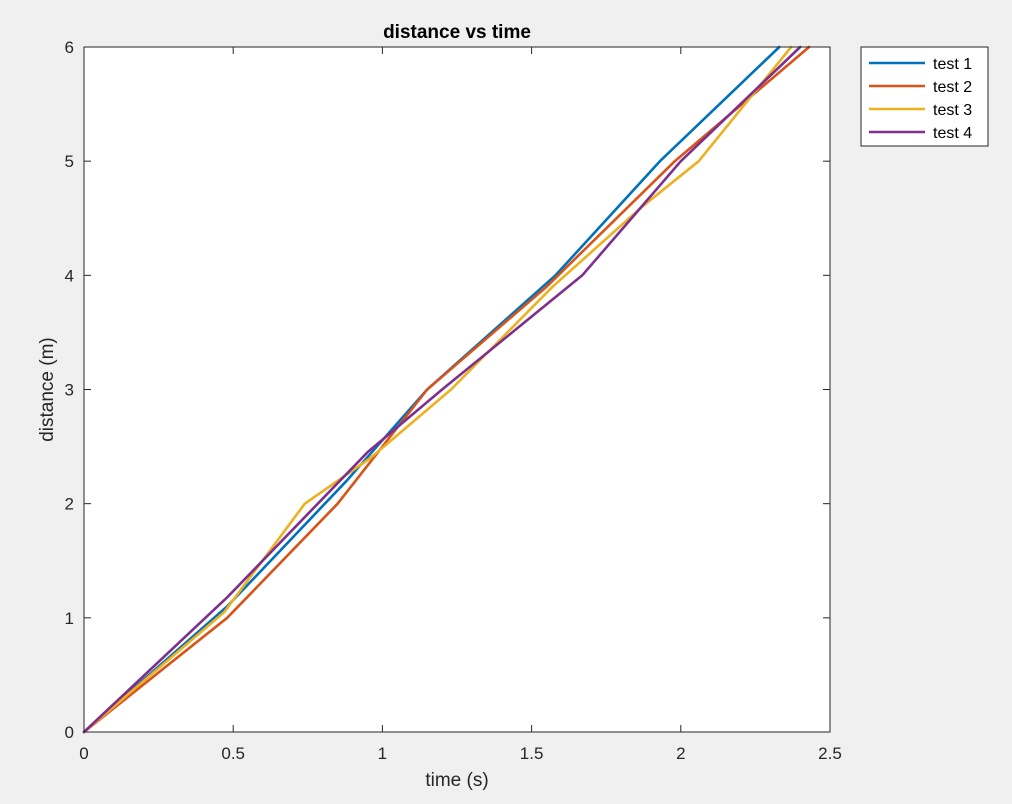  What do you see at coordinates (924, 96) in the screenshot?
I see `legend: test 1 test 2 test 3 test 4` at bounding box center [924, 96].